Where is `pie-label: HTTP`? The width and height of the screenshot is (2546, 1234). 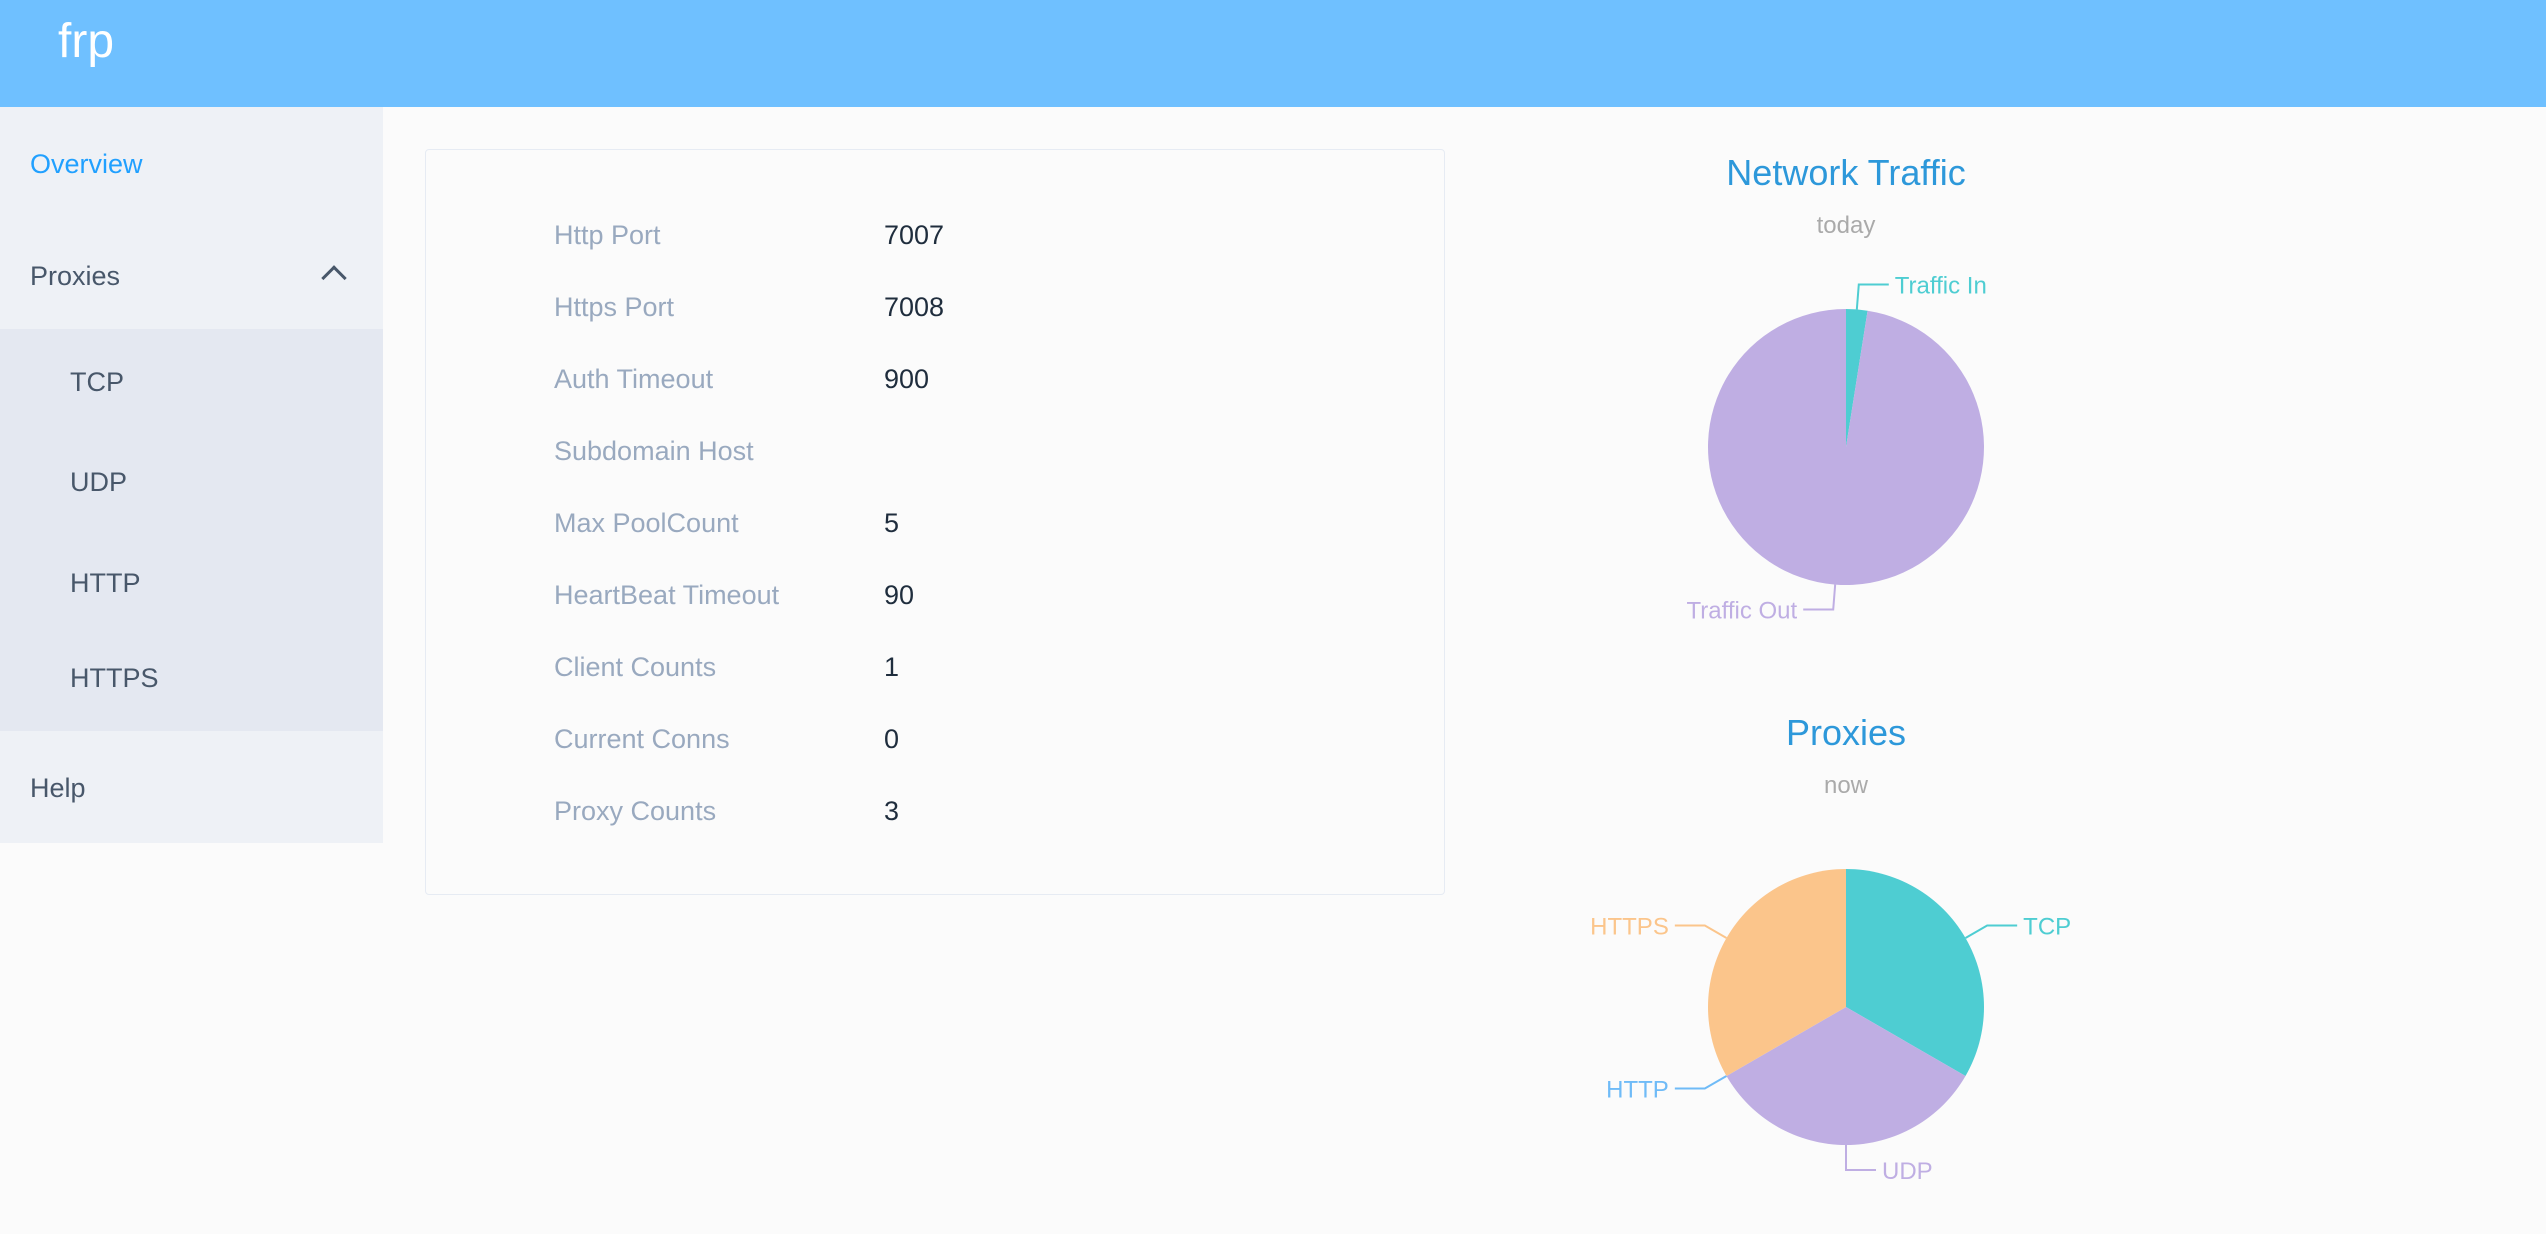
pie-label: HTTP is located at coordinates (1637, 1090).